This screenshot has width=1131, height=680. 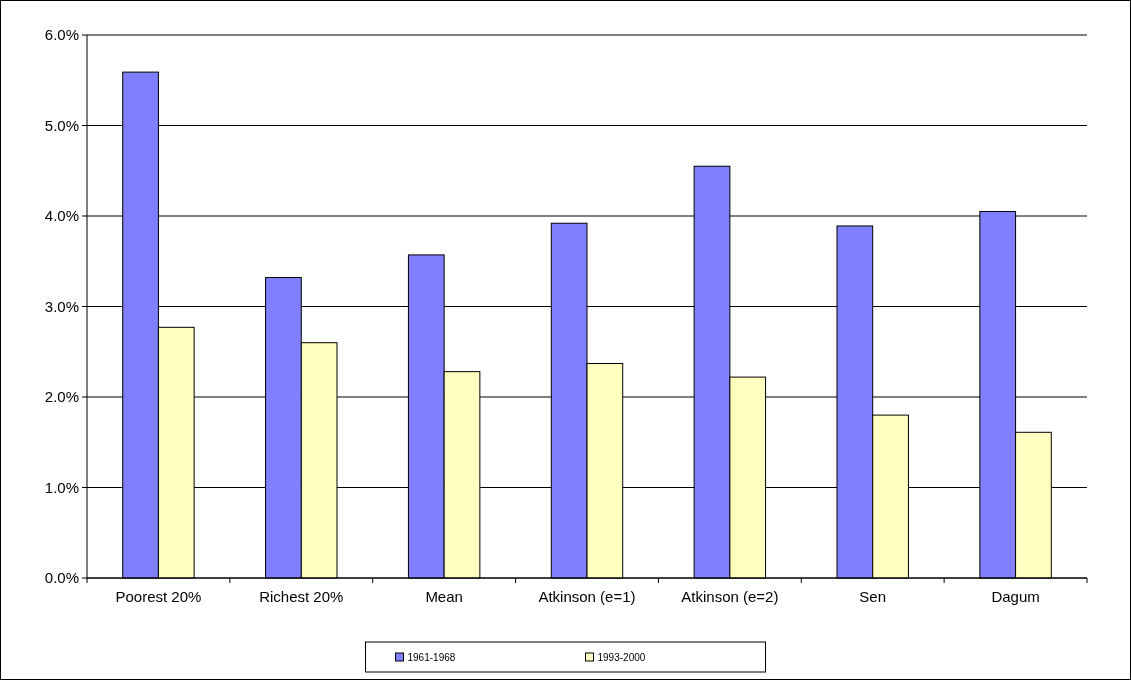 What do you see at coordinates (61, 306) in the screenshot?
I see `y-tick-label: 3.0%` at bounding box center [61, 306].